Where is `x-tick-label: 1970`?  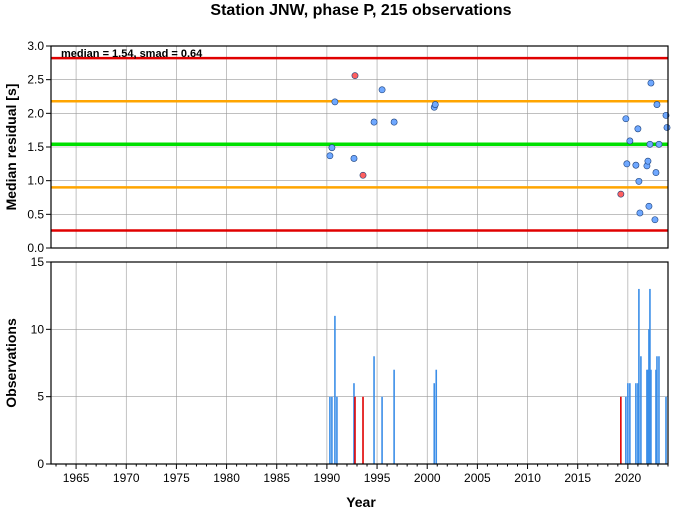 x-tick-label: 1970 is located at coordinates (126, 478).